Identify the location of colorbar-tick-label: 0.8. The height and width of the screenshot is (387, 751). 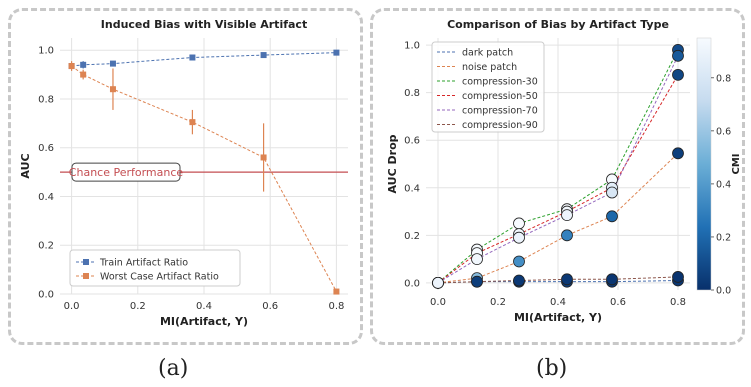
(723, 78).